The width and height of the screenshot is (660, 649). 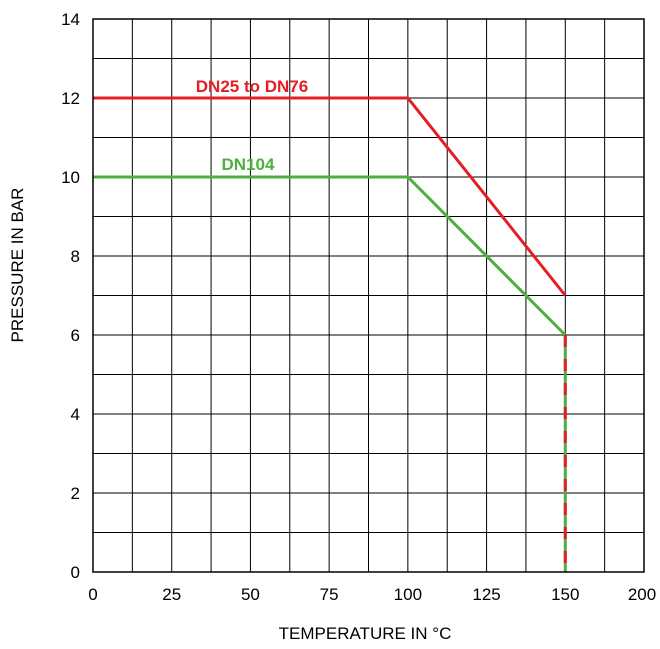 What do you see at coordinates (75, 335) in the screenshot?
I see `y-tick-label: 6` at bounding box center [75, 335].